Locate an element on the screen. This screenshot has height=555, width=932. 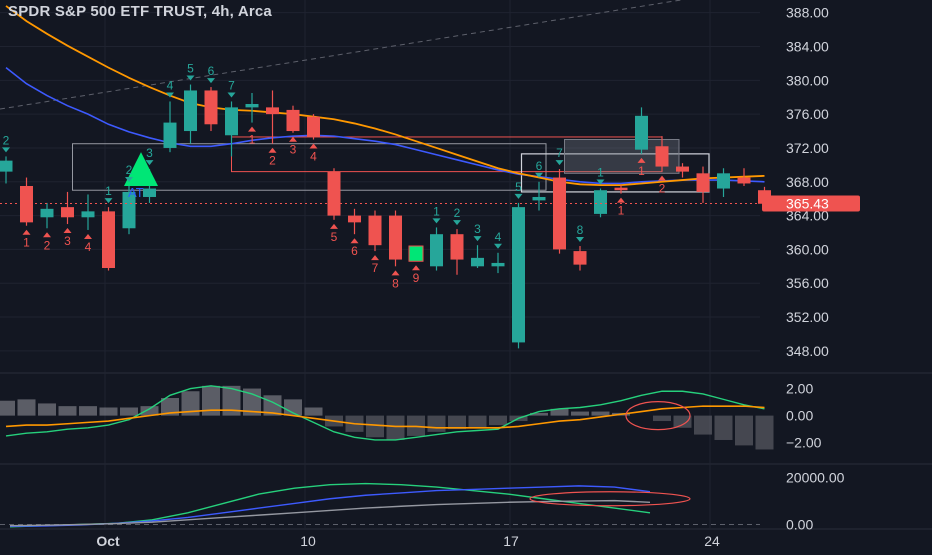
price-badge-label: 365.43 is located at coordinates (807, 204).